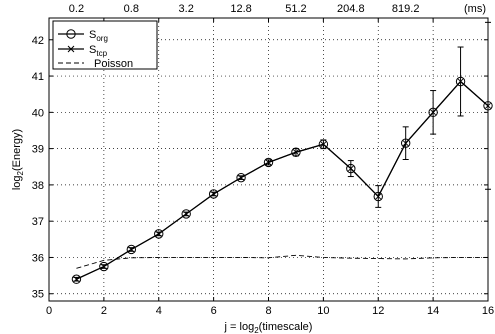 This screenshot has width=495, height=334. Describe the element at coordinates (295, 9) in the screenshot. I see `top-tick-label: 51.2` at that location.